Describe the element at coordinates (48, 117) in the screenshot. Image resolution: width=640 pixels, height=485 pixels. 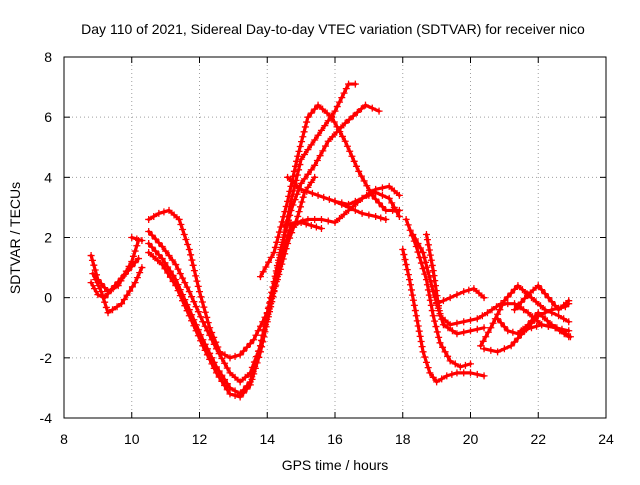
I see `y-tick-label: 6` at that location.